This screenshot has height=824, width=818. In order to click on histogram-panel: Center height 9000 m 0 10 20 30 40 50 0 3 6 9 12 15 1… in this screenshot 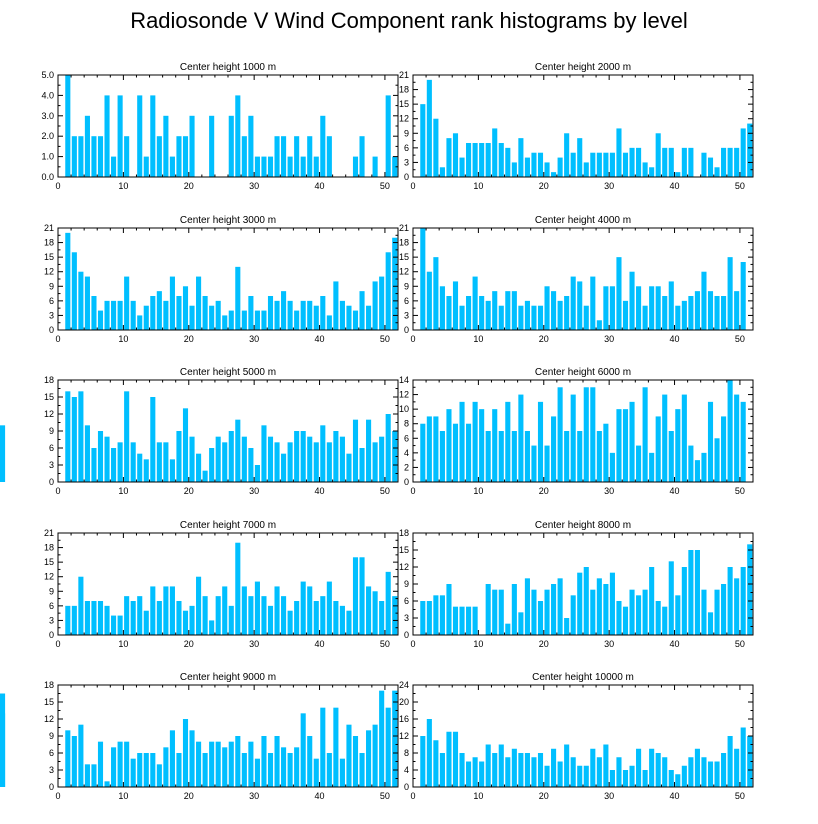, I will do `click(199, 736)`.